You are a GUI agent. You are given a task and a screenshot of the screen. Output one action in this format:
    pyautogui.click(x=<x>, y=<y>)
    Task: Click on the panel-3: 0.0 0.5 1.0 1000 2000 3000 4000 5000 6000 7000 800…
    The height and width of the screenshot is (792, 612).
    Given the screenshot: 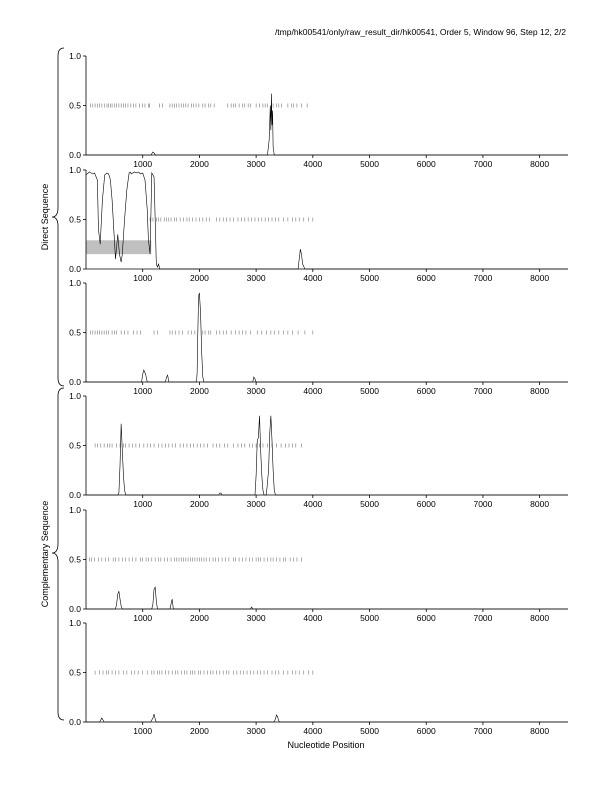 What is the action you would take?
    pyautogui.click(x=318, y=337)
    